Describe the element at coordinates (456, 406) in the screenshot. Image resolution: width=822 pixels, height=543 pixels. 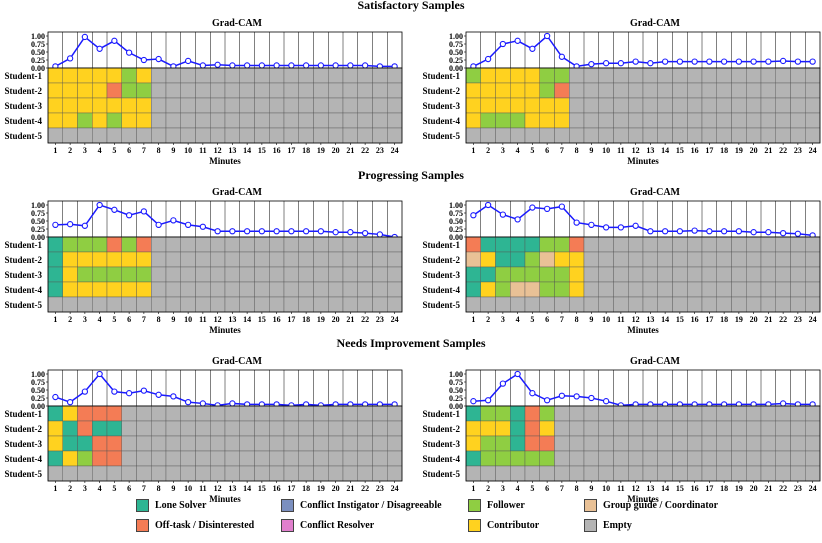
I see `y-tick-label: 0.00` at that location.